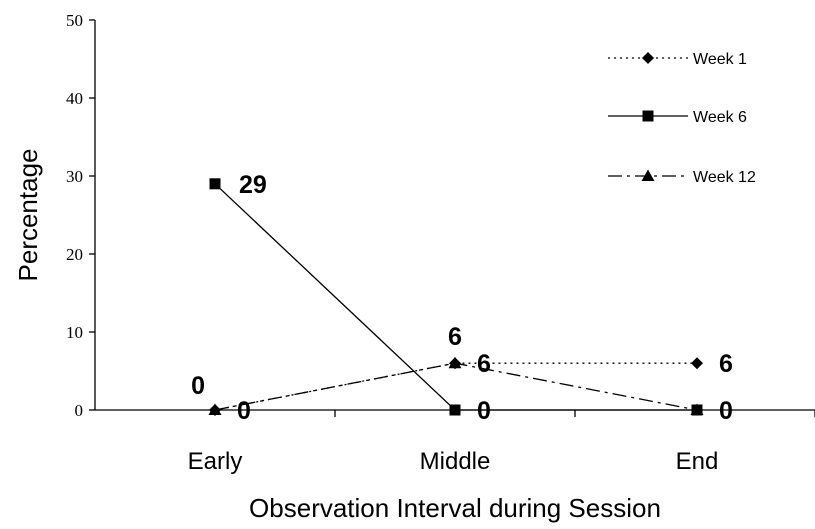 Image resolution: width=815 pixels, height=529 pixels. I want to click on y-axis-title: Percentage, so click(28, 215).